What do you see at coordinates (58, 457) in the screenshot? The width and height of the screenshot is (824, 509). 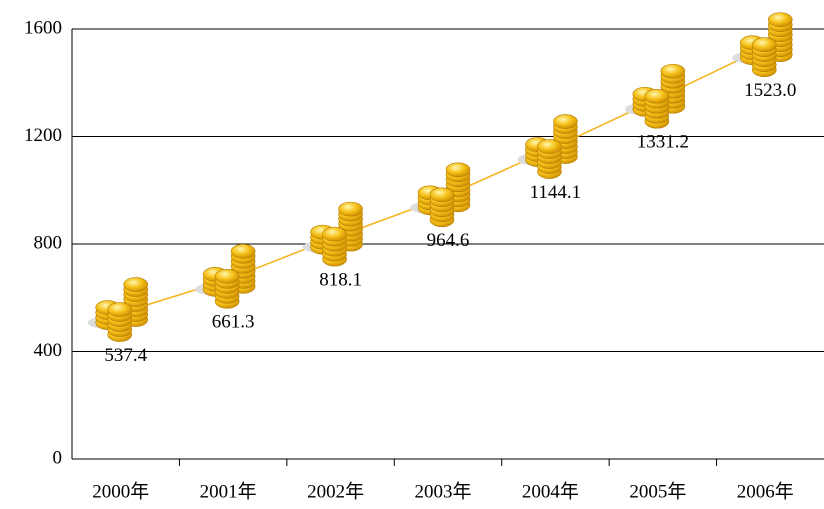 I see `y-tick-label: 0` at bounding box center [58, 457].